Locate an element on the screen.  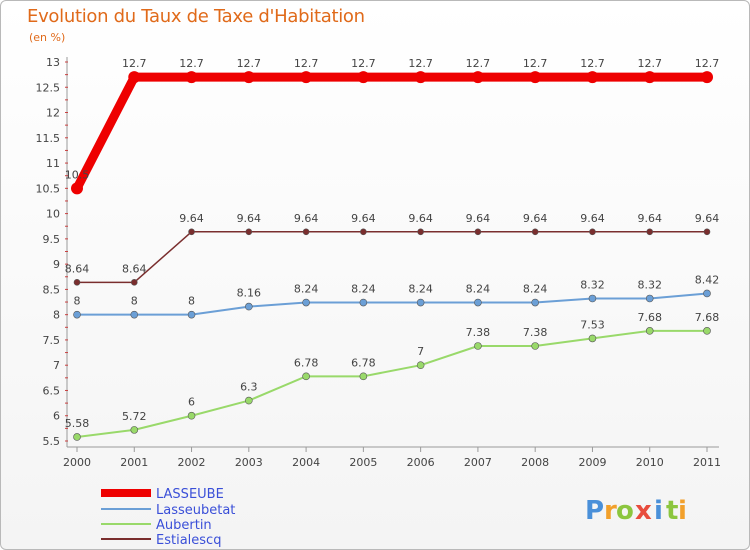
legend-item-lasseubetat: Lasseubetat is located at coordinates (168, 510).